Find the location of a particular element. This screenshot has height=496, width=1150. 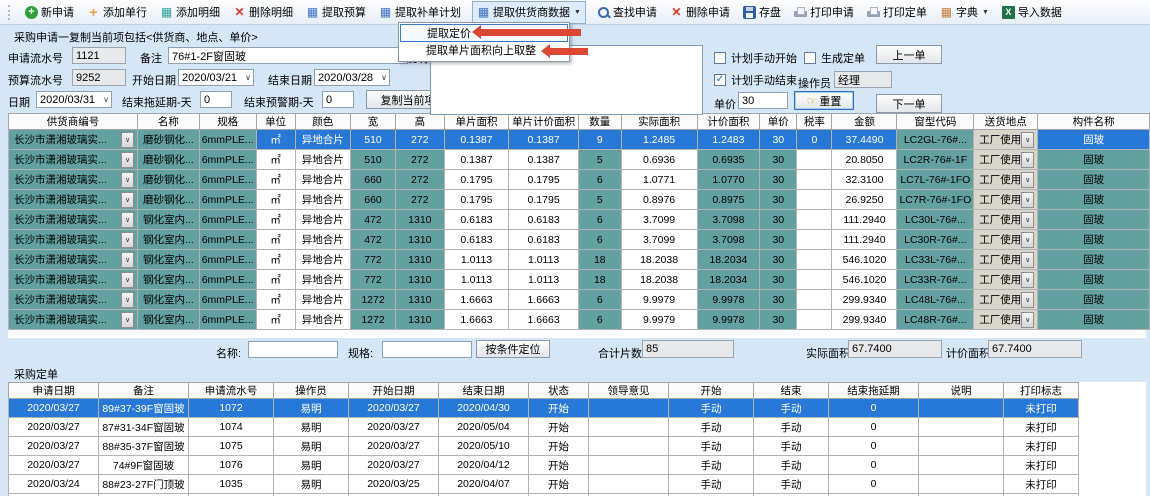

request-no-field: 1121 is located at coordinates (99, 55).